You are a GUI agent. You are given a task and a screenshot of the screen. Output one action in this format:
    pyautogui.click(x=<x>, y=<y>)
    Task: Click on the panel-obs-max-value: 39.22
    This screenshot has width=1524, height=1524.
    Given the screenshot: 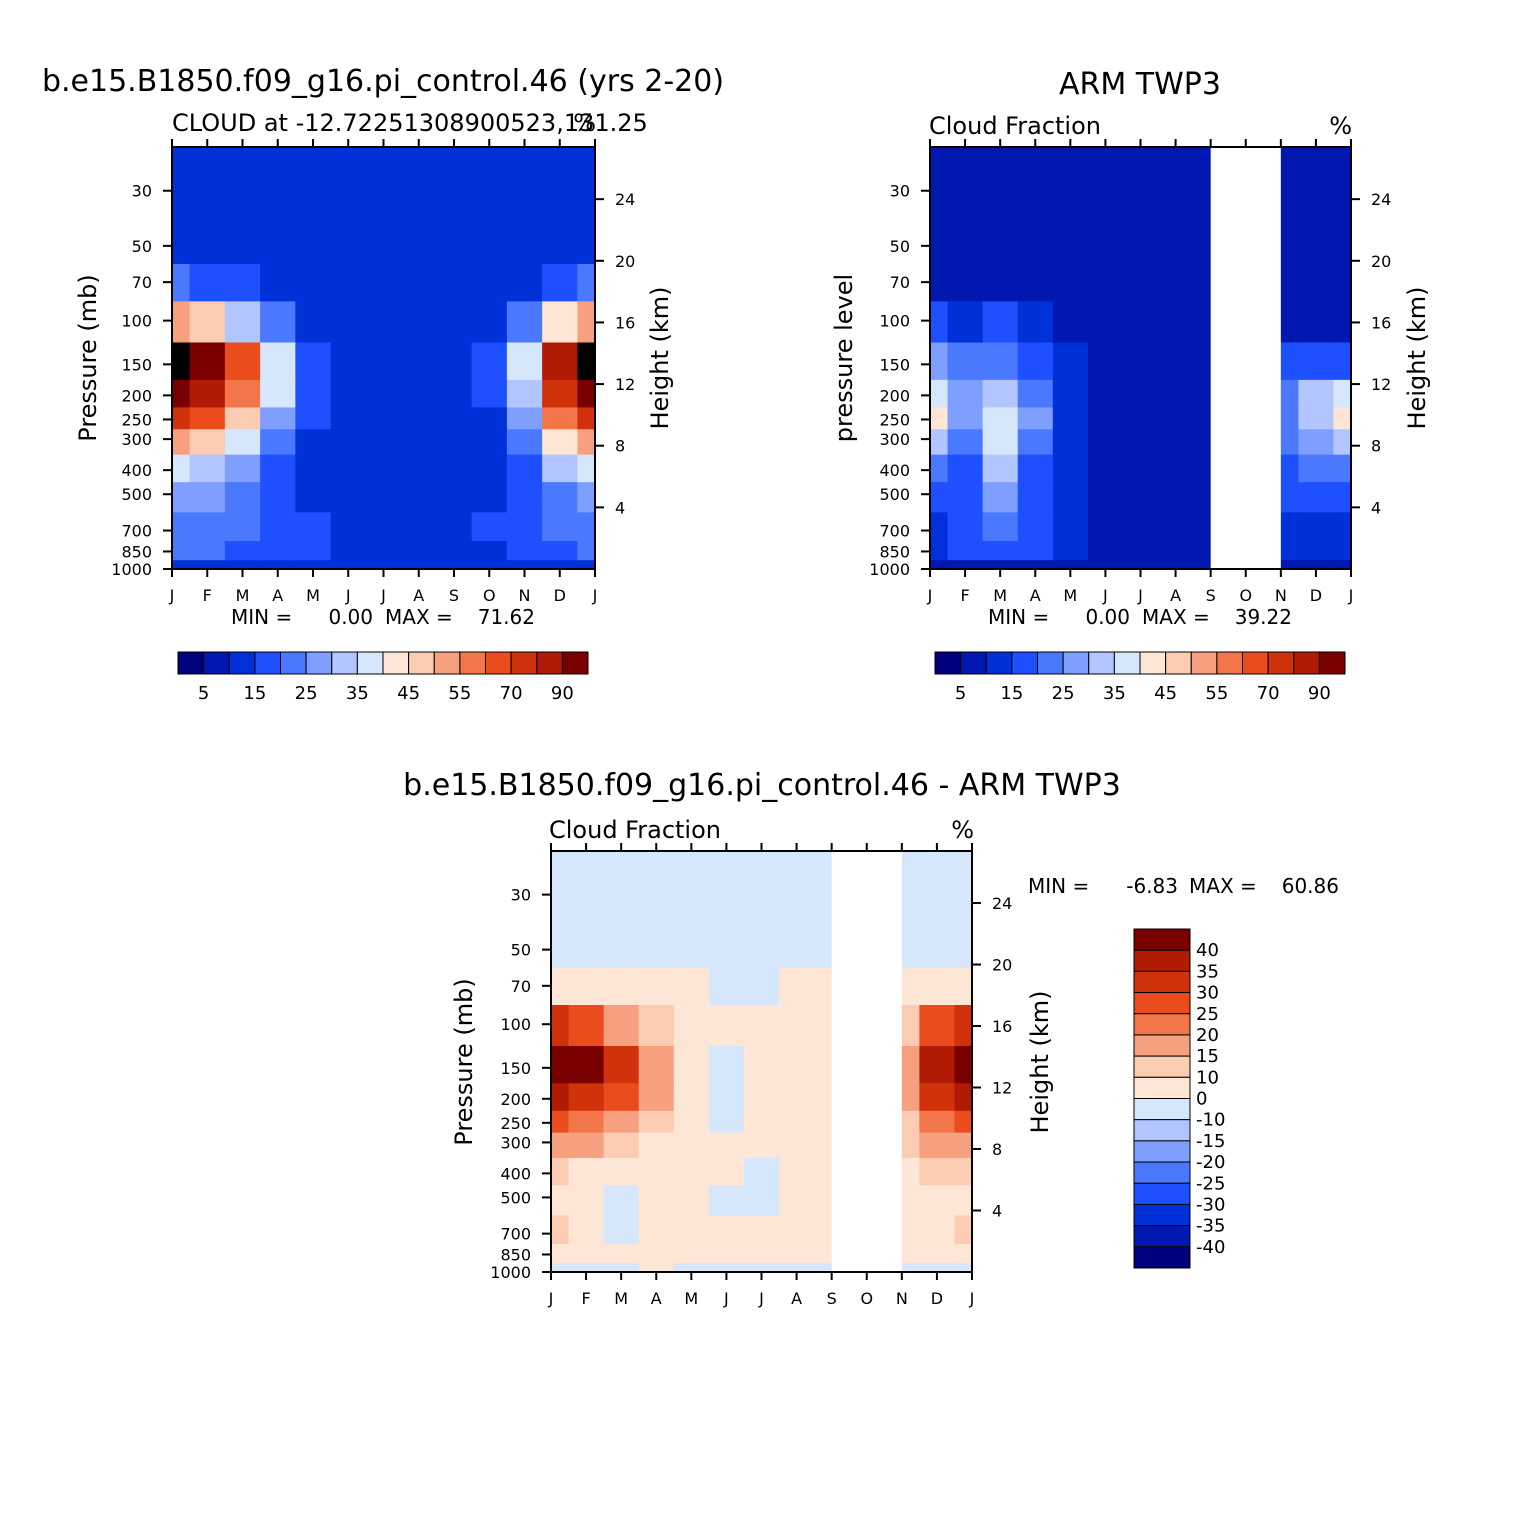 What is the action you would take?
    pyautogui.click(x=1263, y=617)
    